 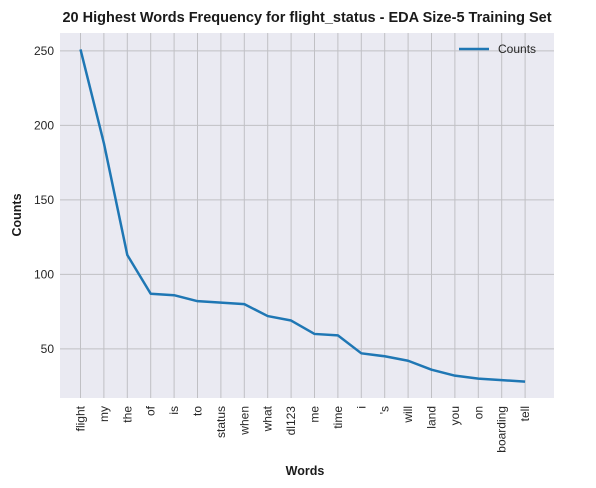 What do you see at coordinates (48, 349) in the screenshot?
I see `y-tick-label: 50` at bounding box center [48, 349].